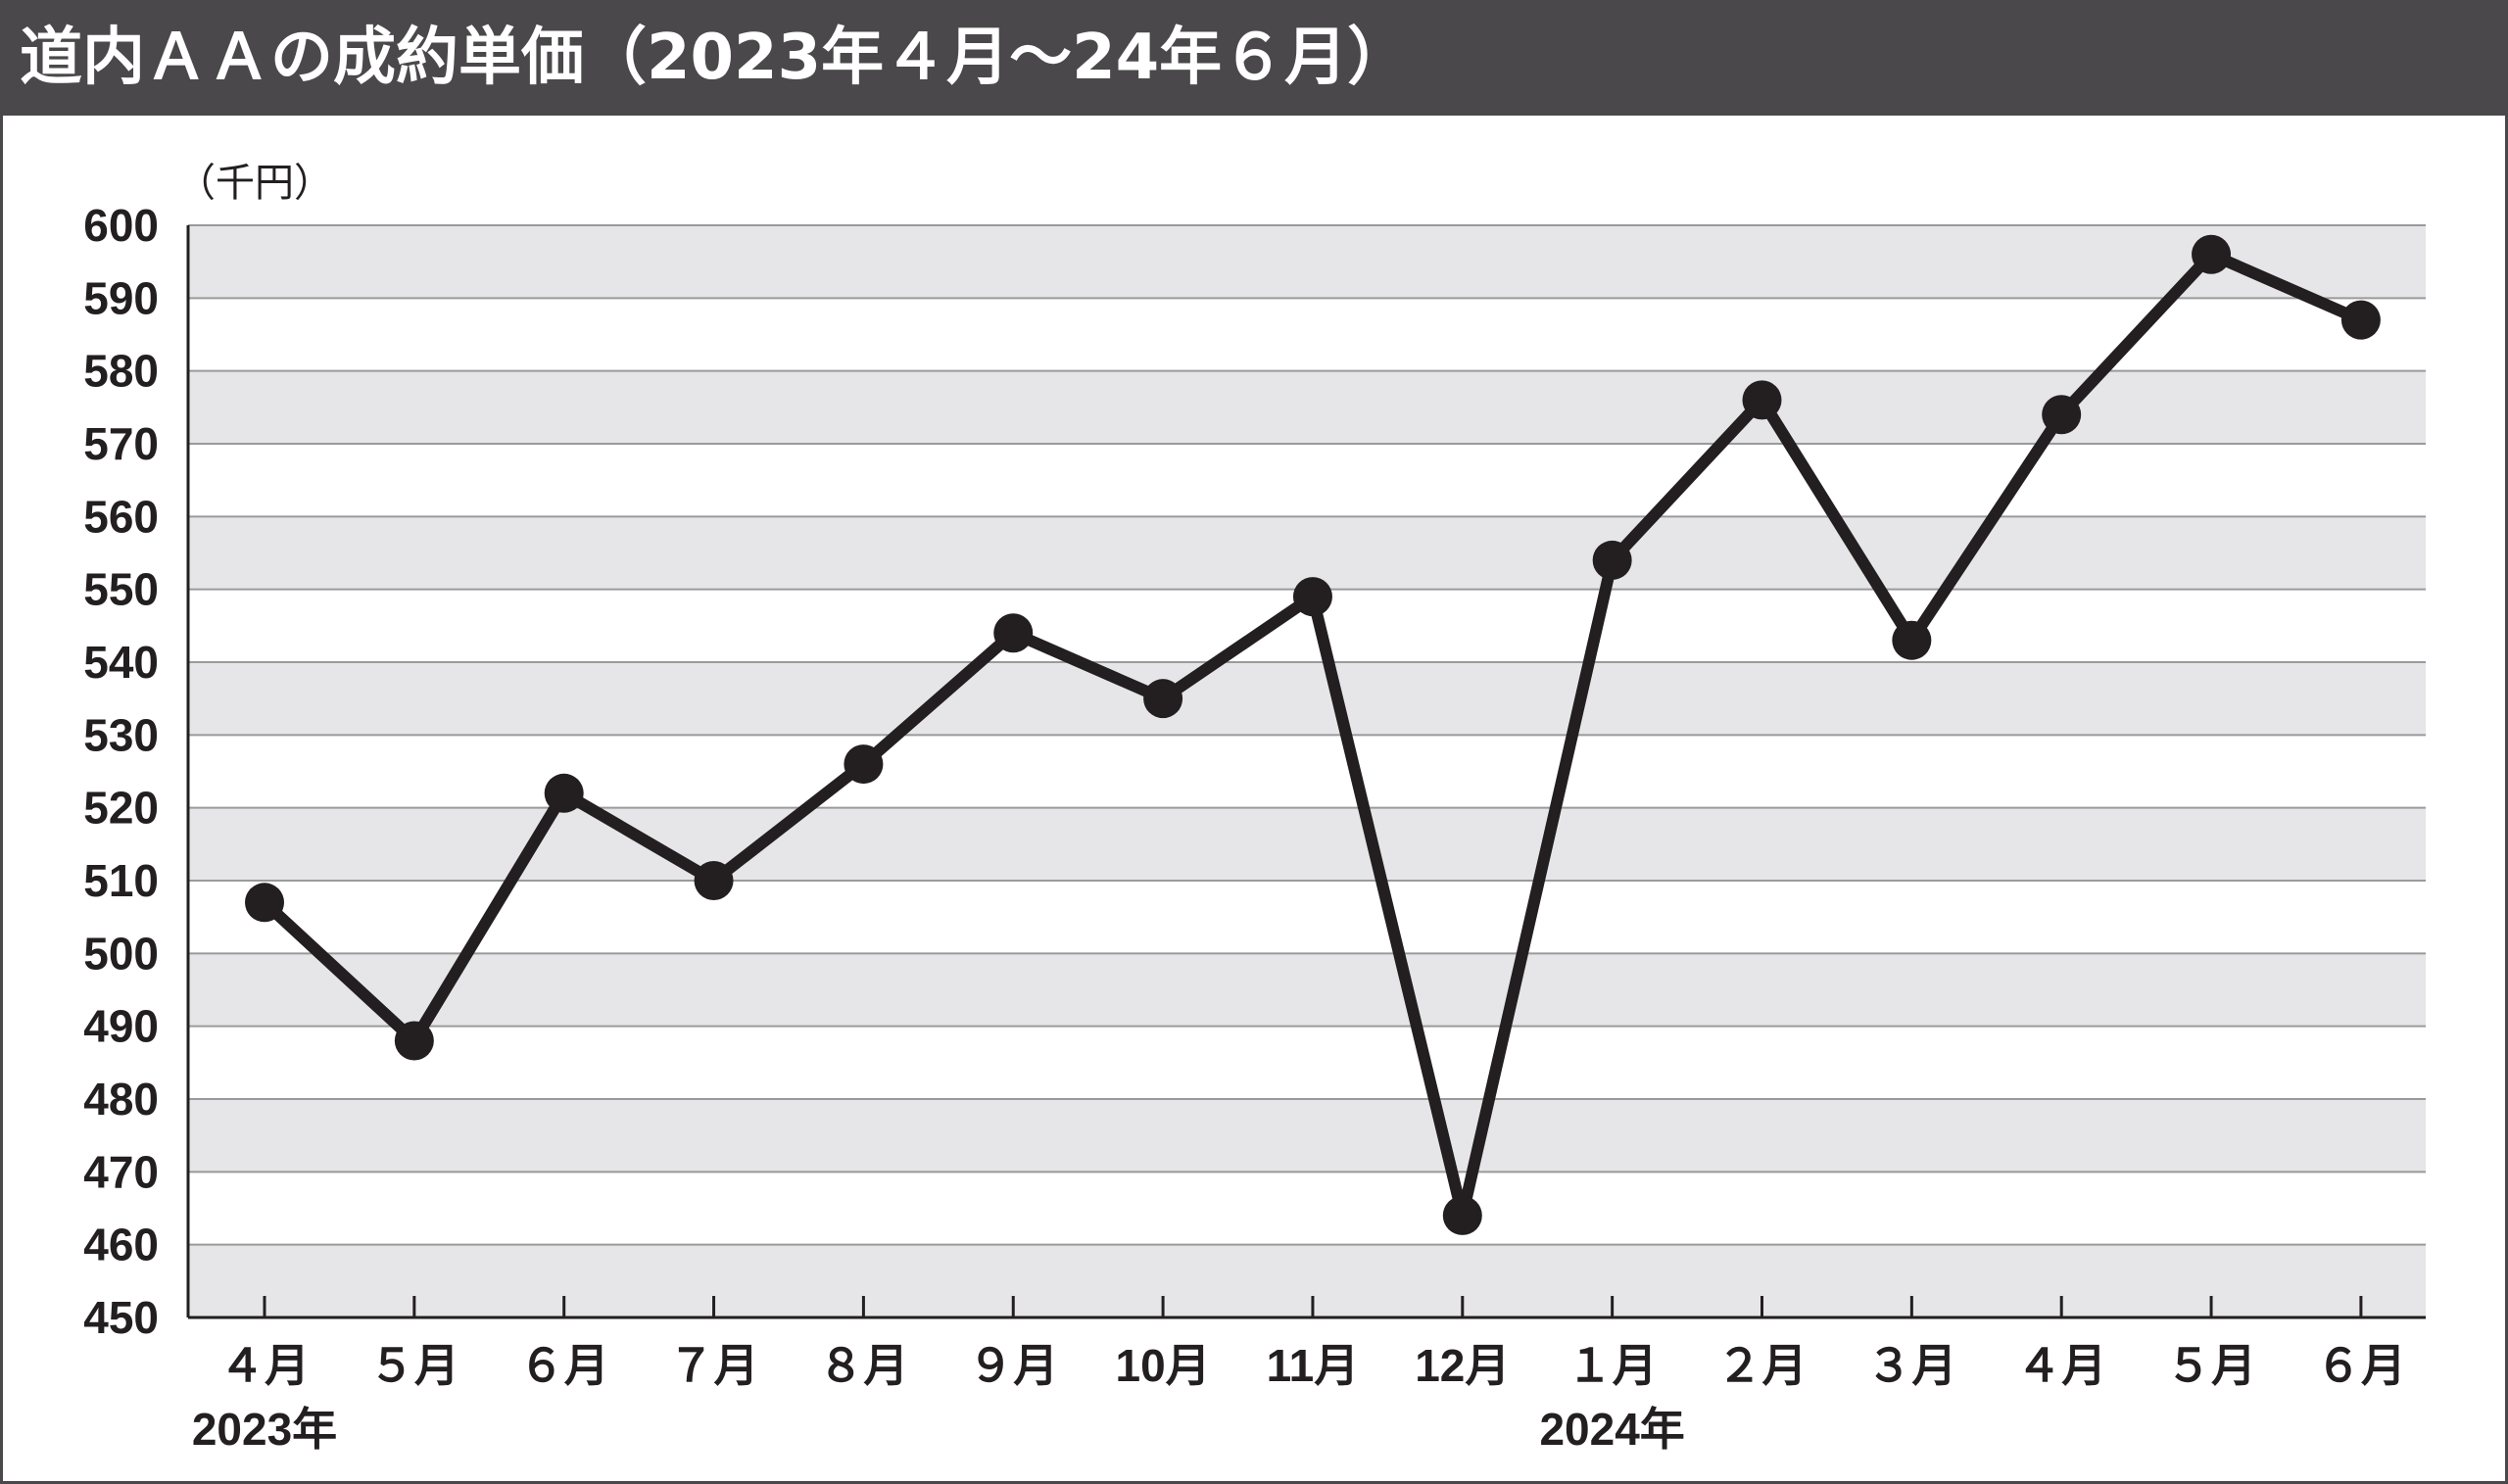 The image size is (2508, 1484). What do you see at coordinates (121, 1026) in the screenshot?
I see `y-tick-label: 490` at bounding box center [121, 1026].